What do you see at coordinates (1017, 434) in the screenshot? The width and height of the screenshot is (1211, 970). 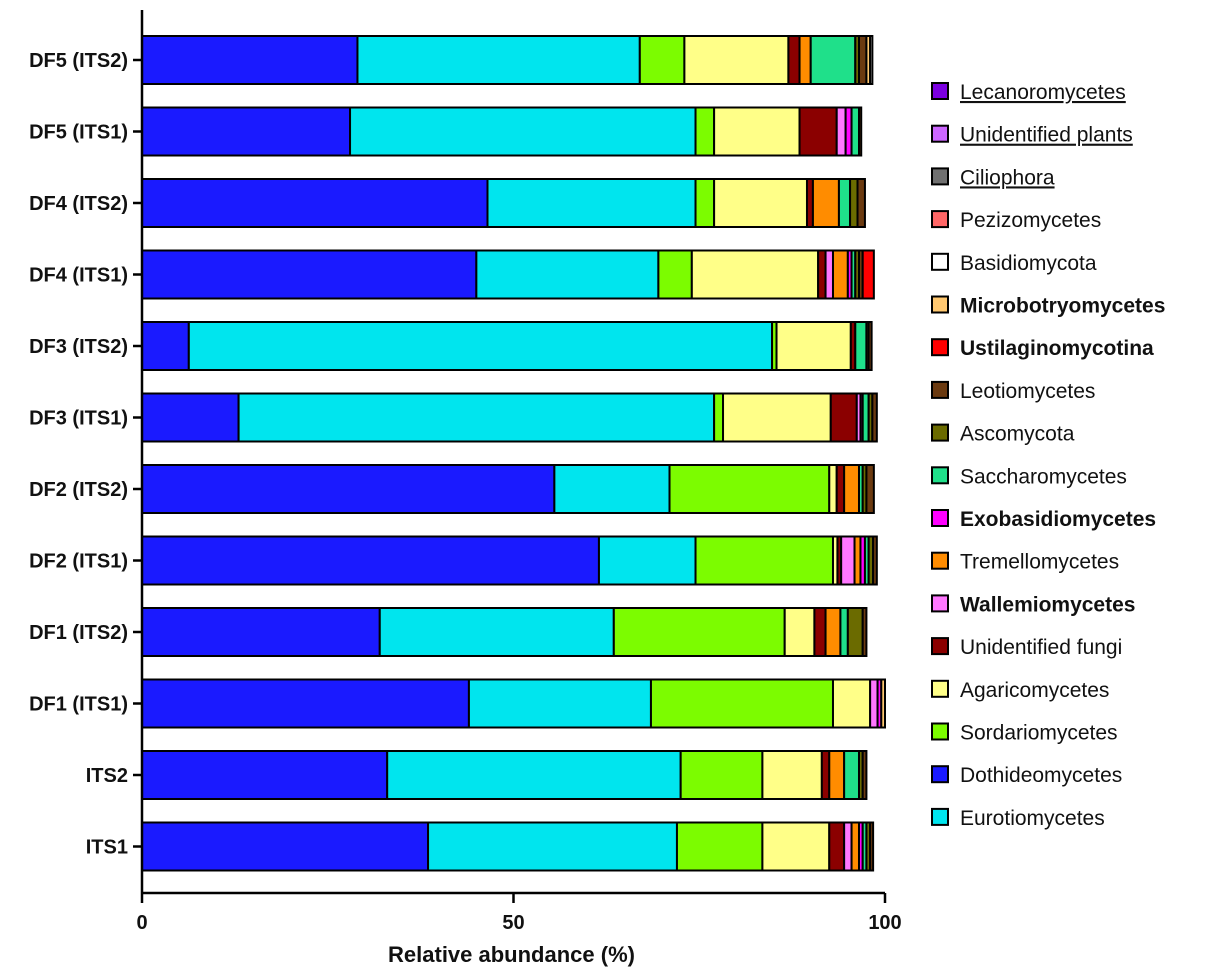 I see `legend-label: Ascomycota` at bounding box center [1017, 434].